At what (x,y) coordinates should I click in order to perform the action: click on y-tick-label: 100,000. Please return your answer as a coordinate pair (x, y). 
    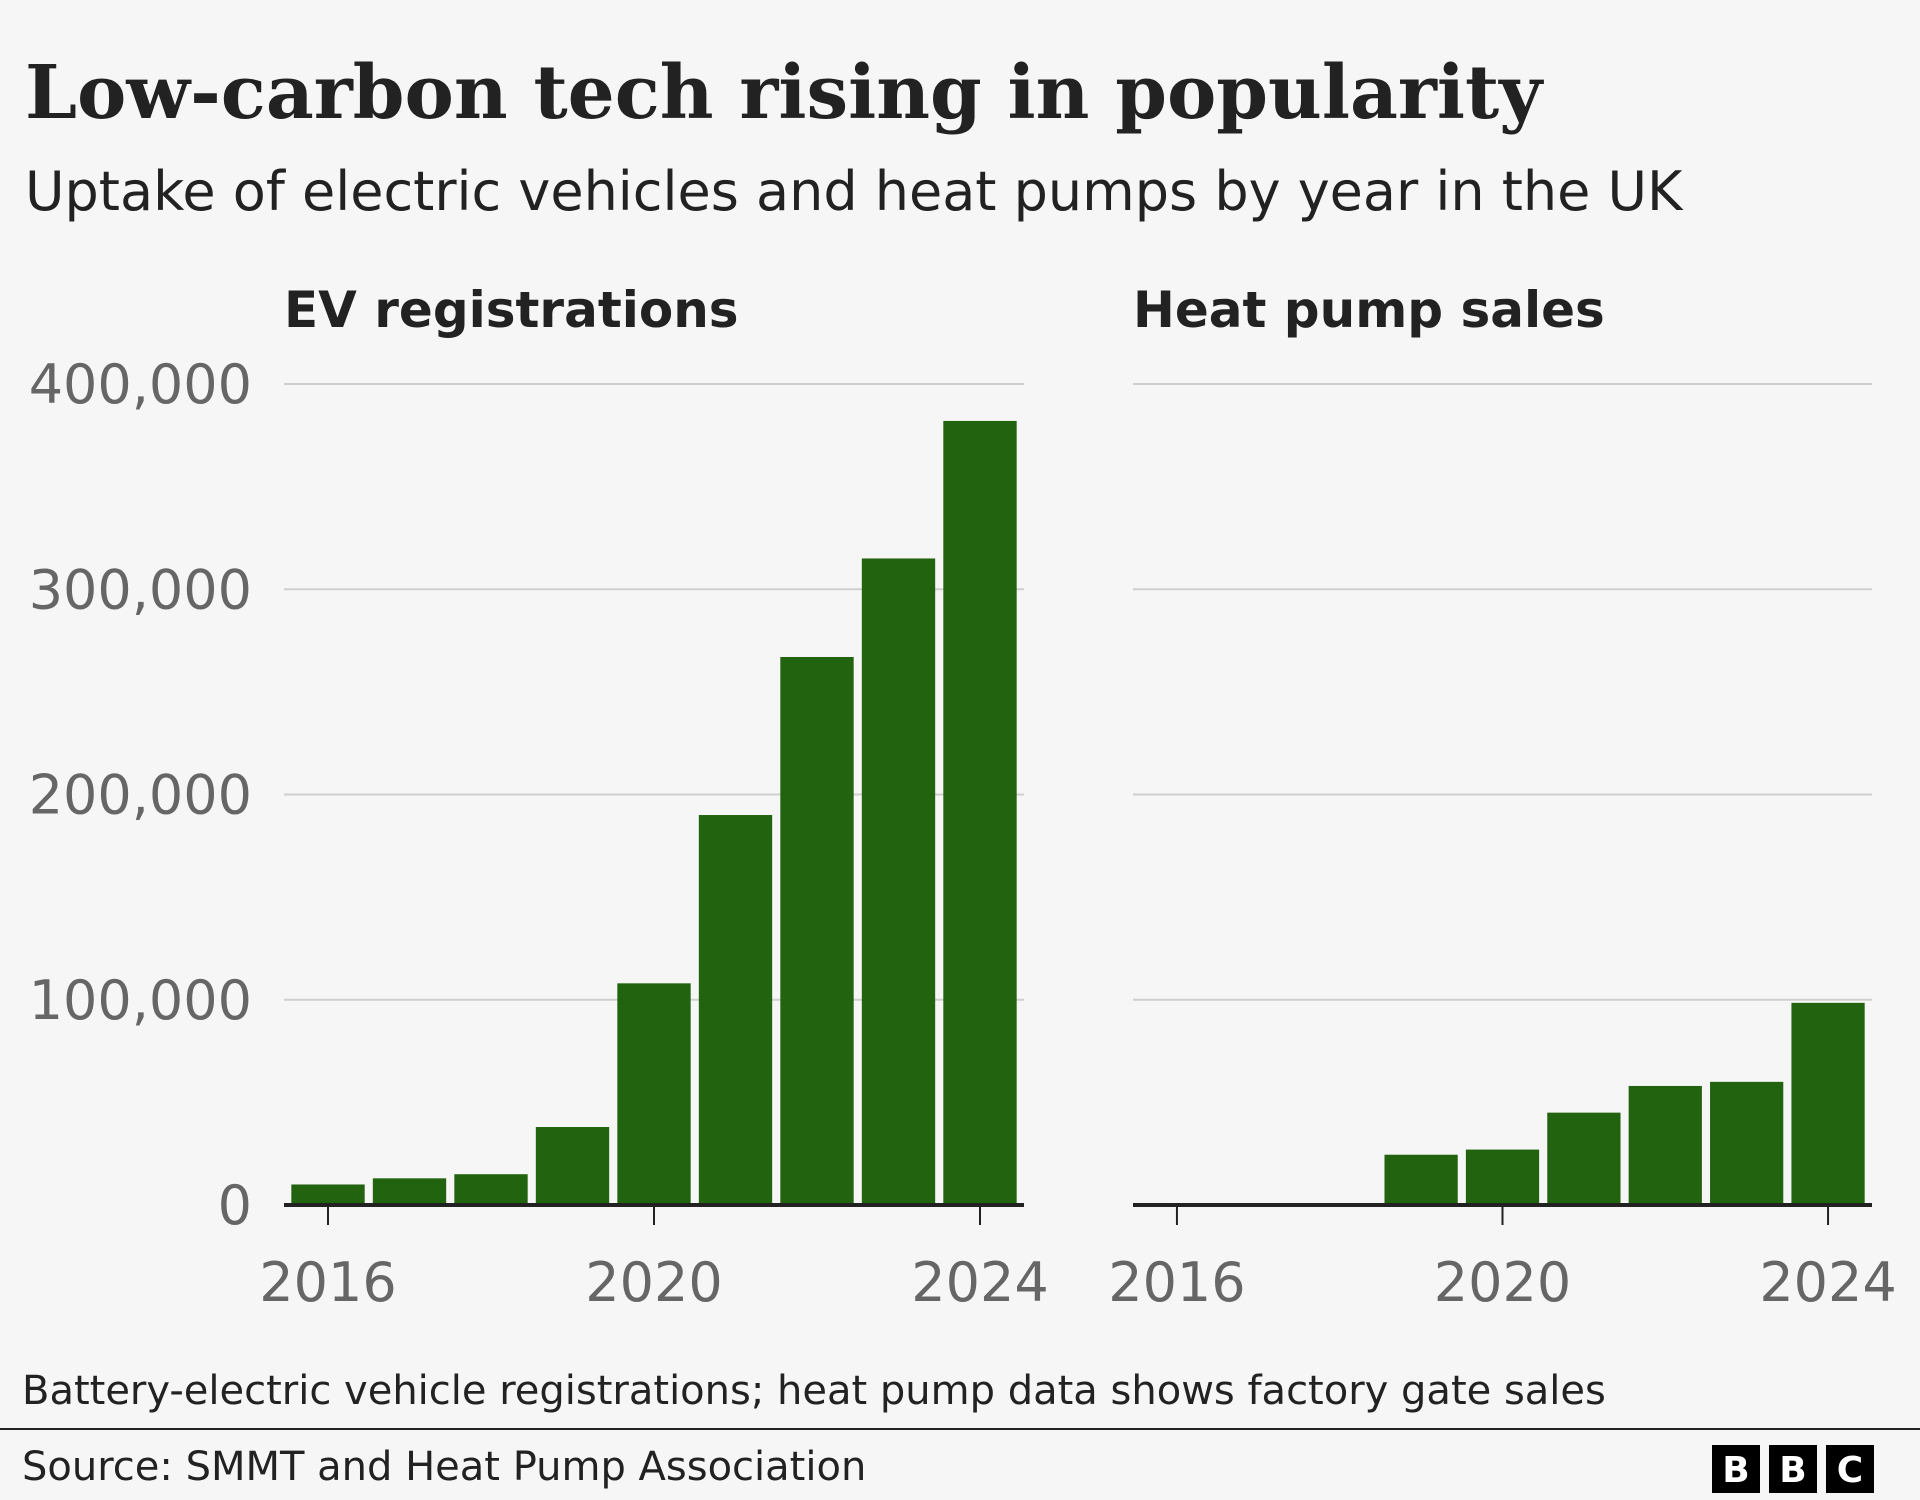
    Looking at the image, I should click on (140, 1000).